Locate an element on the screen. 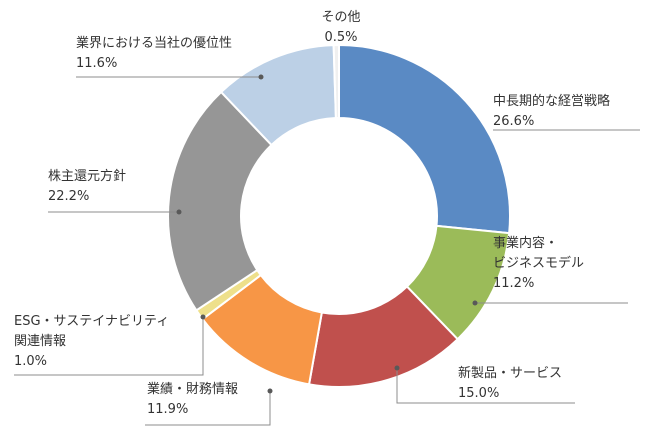 Image resolution: width=670 pixels, height=432 pixels. slice-3-leader-dot is located at coordinates (270, 391).